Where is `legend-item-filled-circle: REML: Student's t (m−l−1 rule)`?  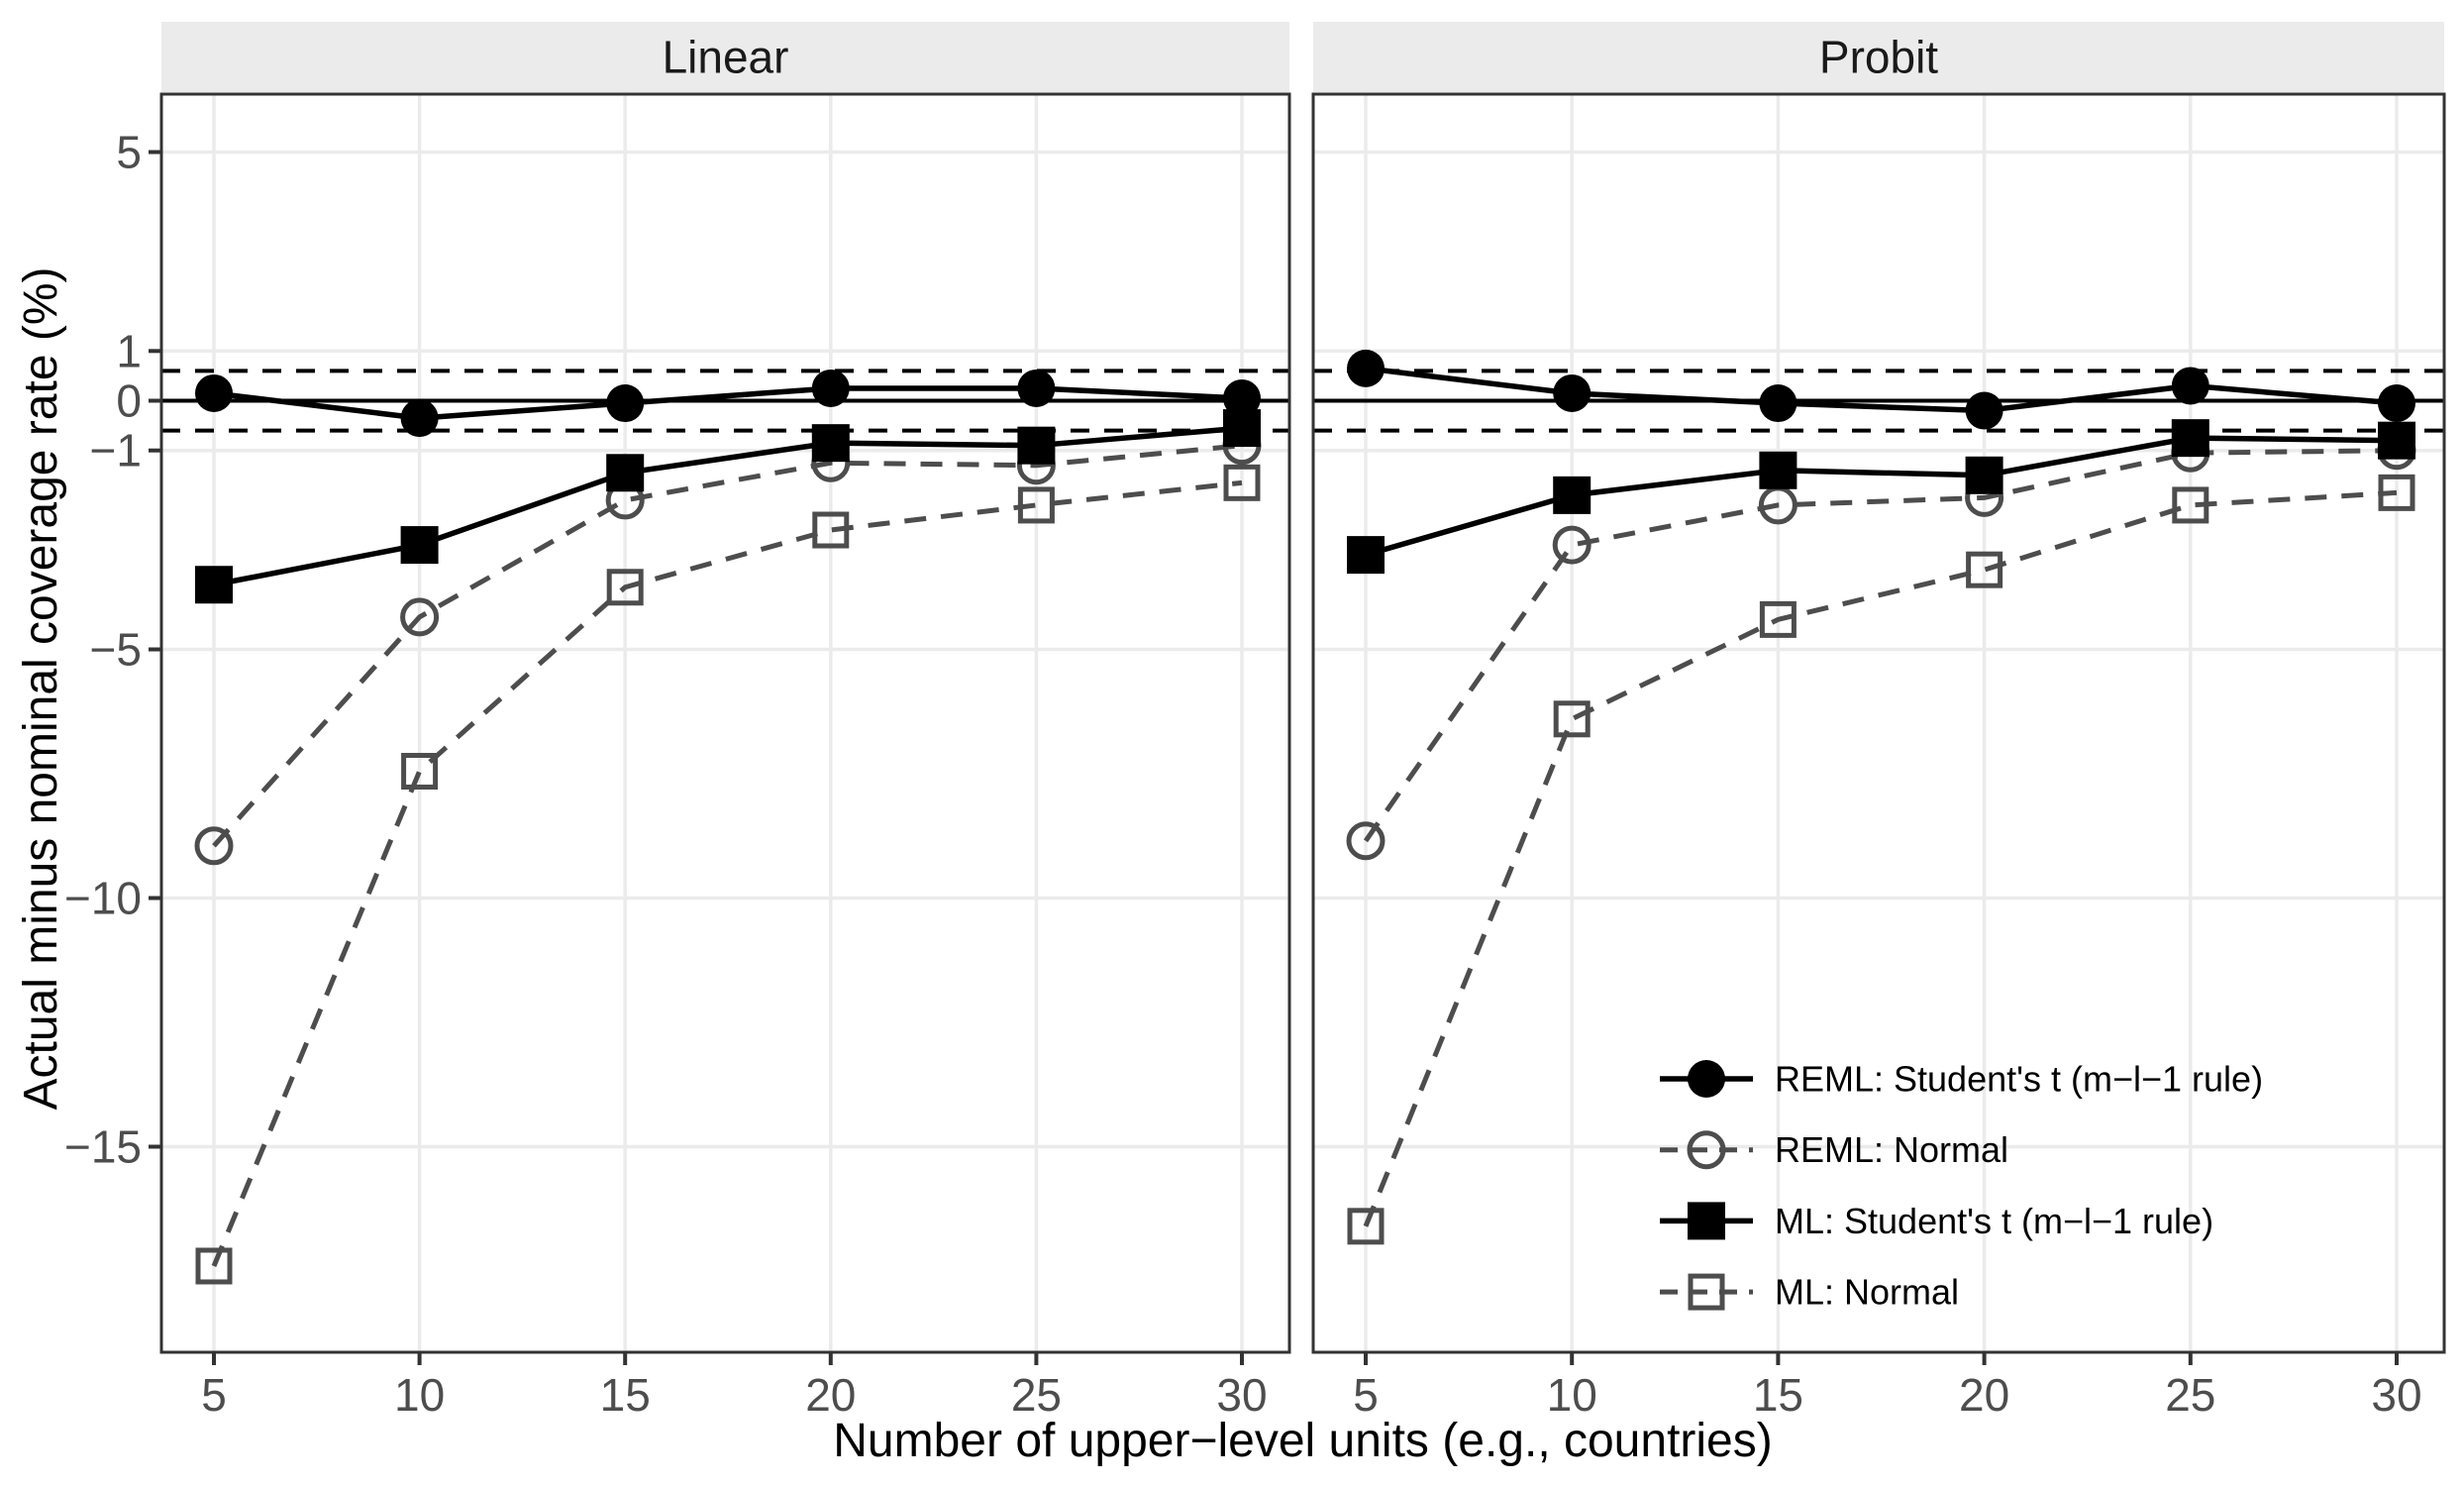
legend-item-filled-circle: REML: Student's t (m−l−1 rule) is located at coordinates (1962, 1079).